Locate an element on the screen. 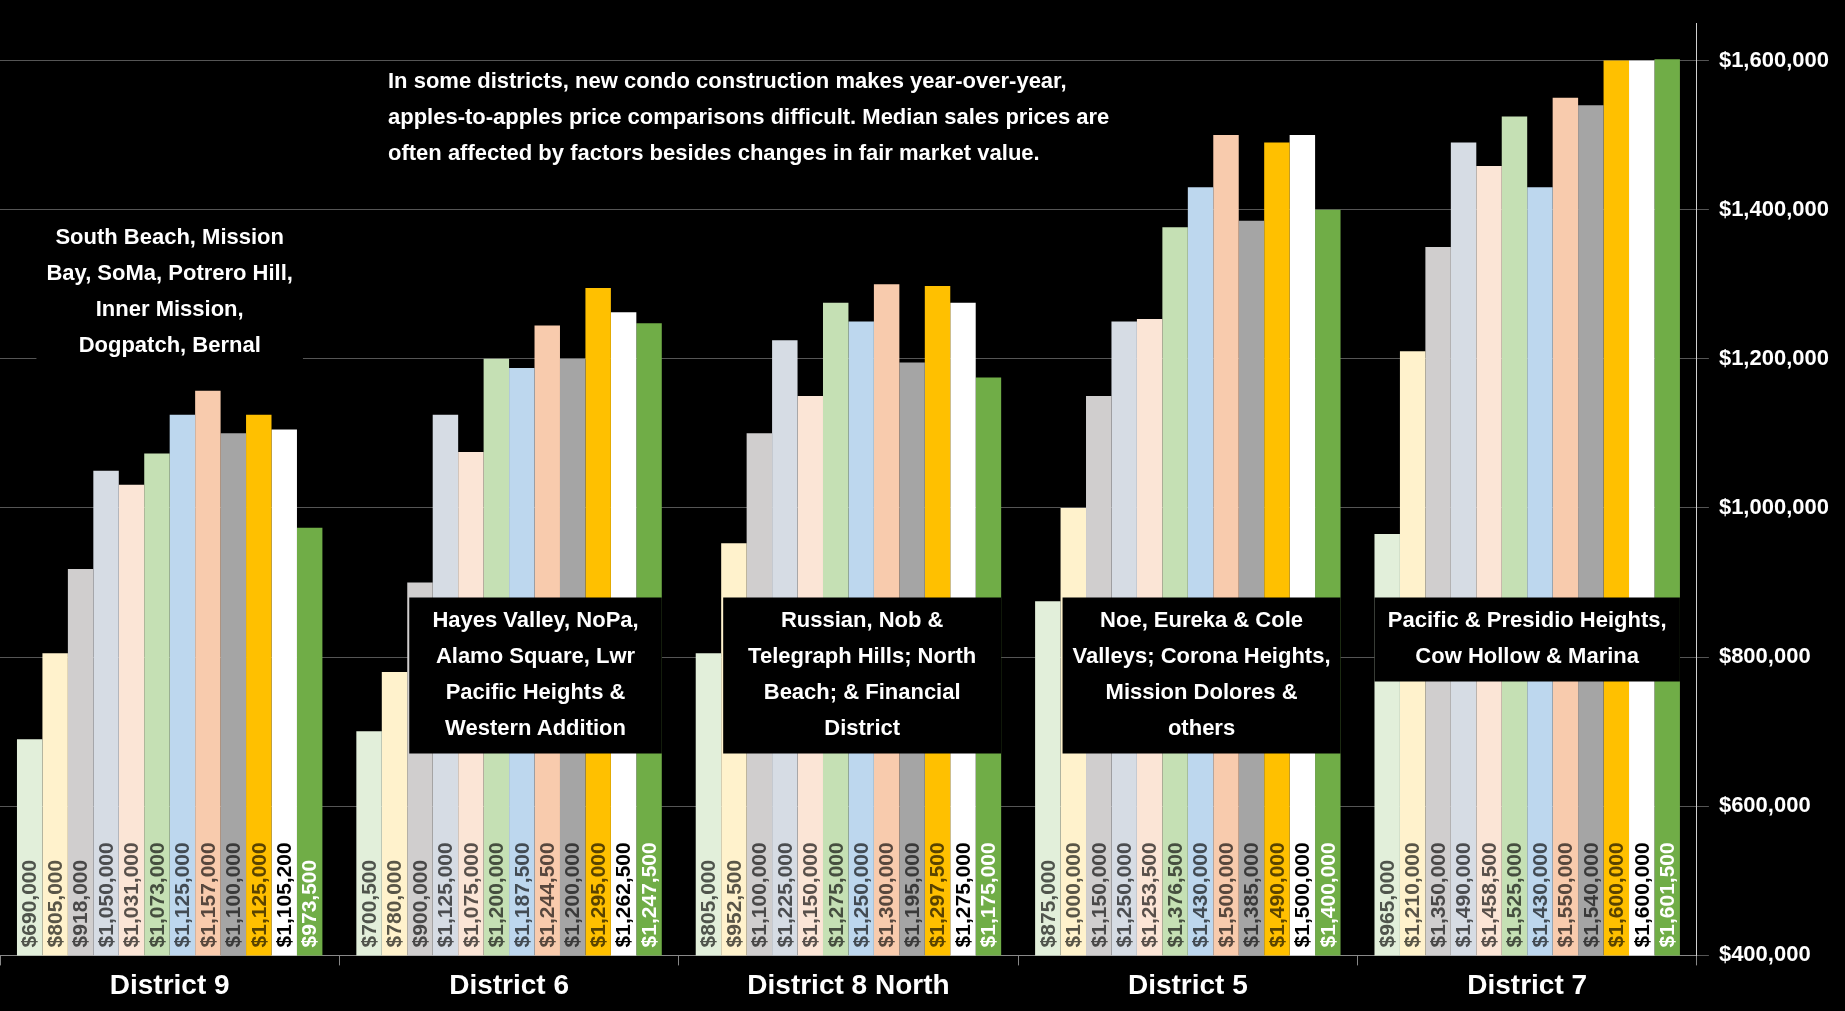  data-label: $1,297,500 is located at coordinates (937, 895).